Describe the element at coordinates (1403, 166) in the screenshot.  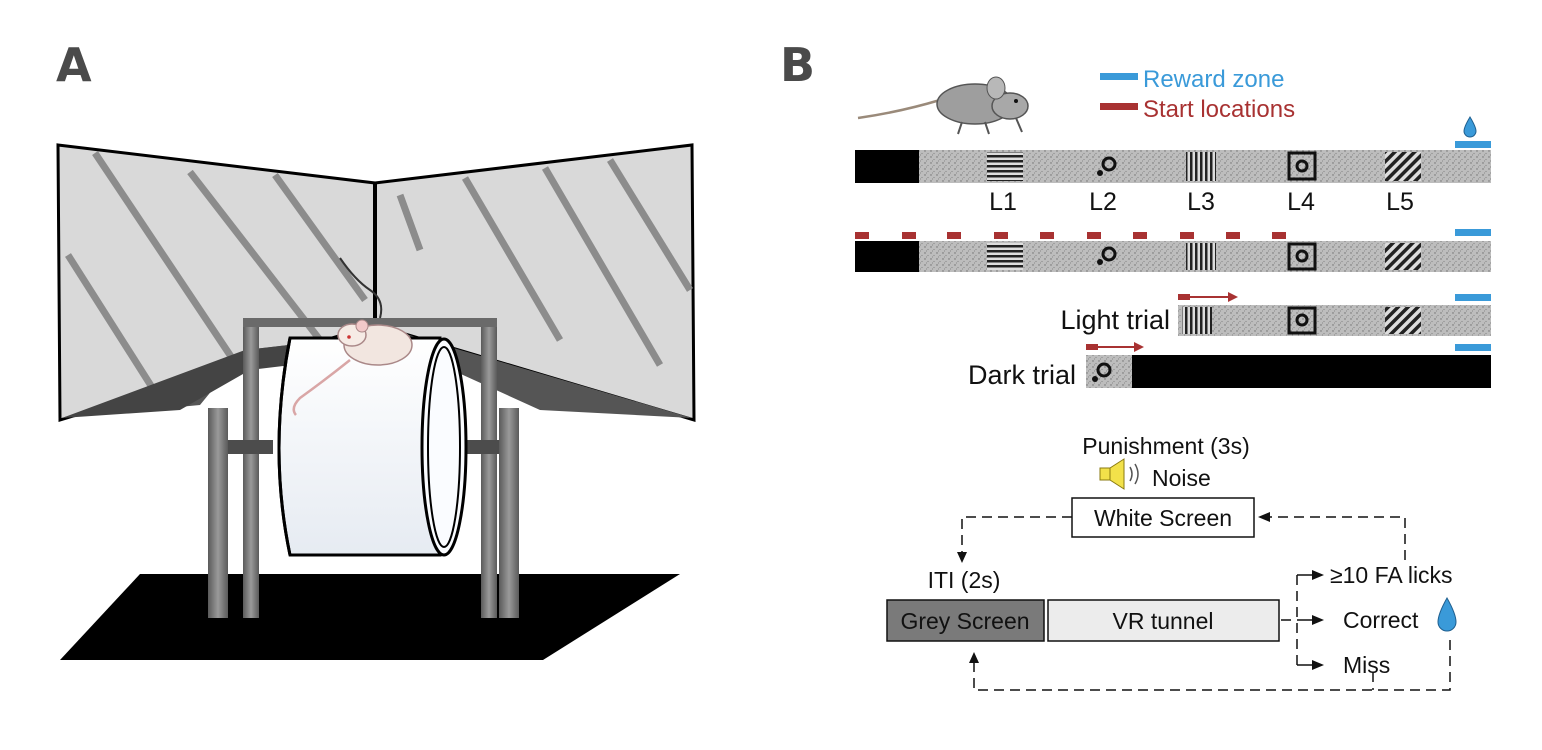
I see `landmark-L5-pattern` at that location.